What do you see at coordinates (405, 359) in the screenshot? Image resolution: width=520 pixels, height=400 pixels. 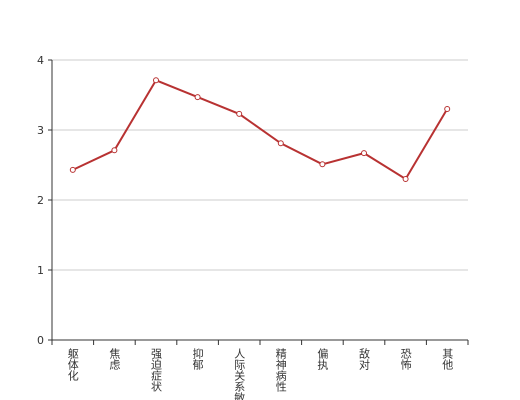 I see `x-tick-label: 恐怖` at bounding box center [405, 359].